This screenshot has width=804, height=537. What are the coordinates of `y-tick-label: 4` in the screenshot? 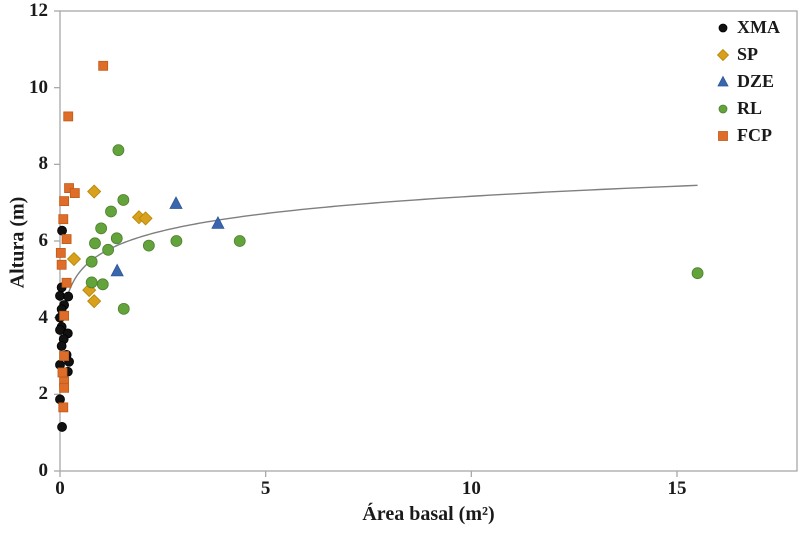 It's located at (43, 317).